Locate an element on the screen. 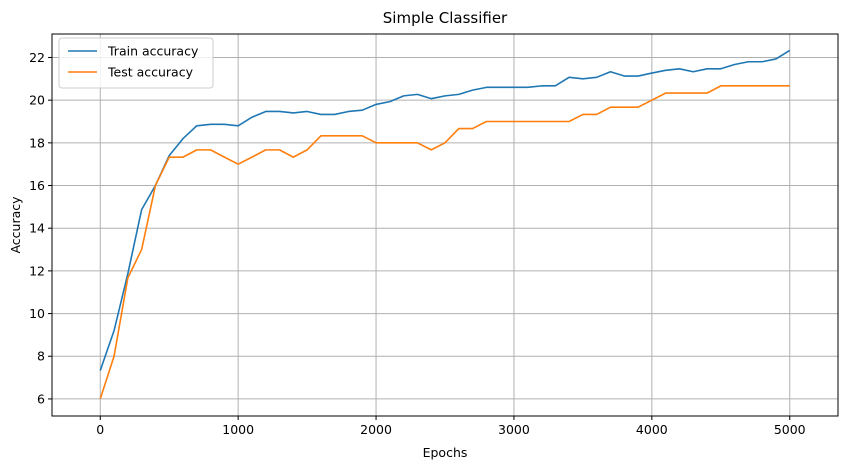  x-tick-label: 0 is located at coordinates (100, 429).